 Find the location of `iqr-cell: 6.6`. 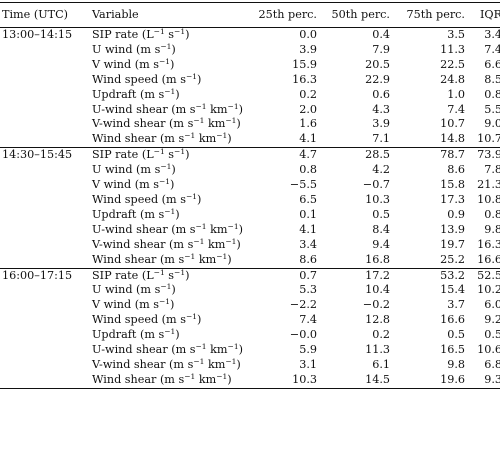

iqr-cell: 6.6 is located at coordinates (492, 64).